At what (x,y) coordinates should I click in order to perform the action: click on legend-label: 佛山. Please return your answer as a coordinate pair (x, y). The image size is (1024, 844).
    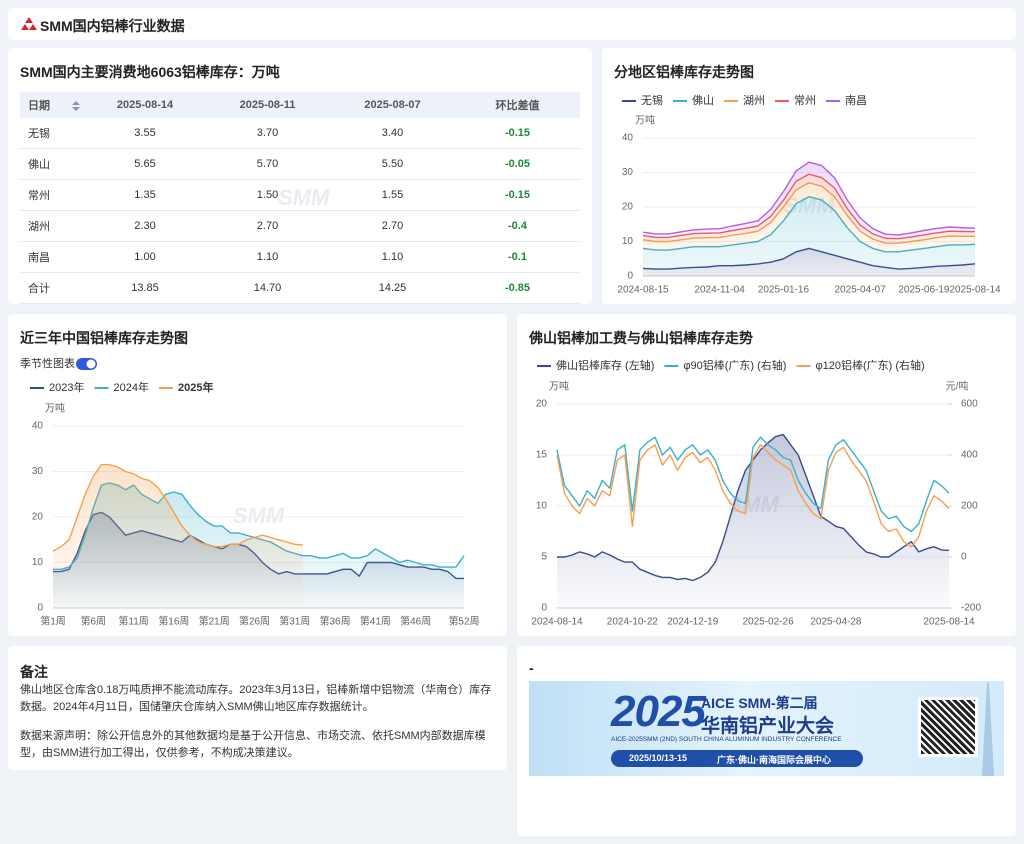
    Looking at the image, I should click on (703, 100).